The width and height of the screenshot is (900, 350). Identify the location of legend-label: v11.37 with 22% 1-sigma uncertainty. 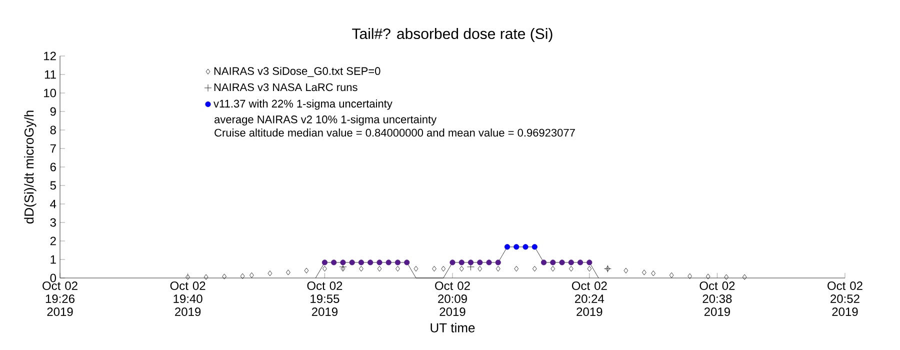
(303, 105).